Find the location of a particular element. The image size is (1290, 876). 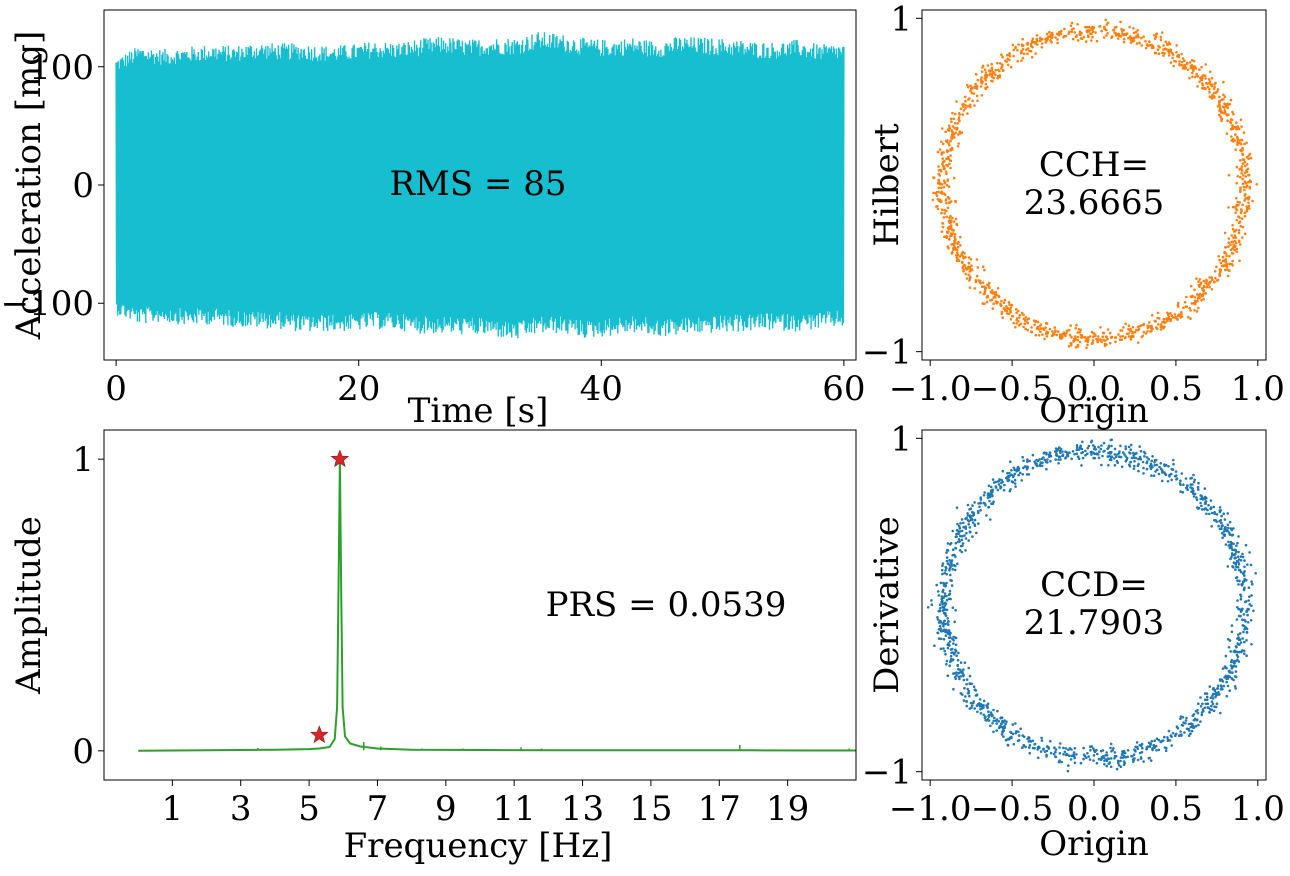

time-series-x-axis-label: Time [s] is located at coordinates (478, 411).